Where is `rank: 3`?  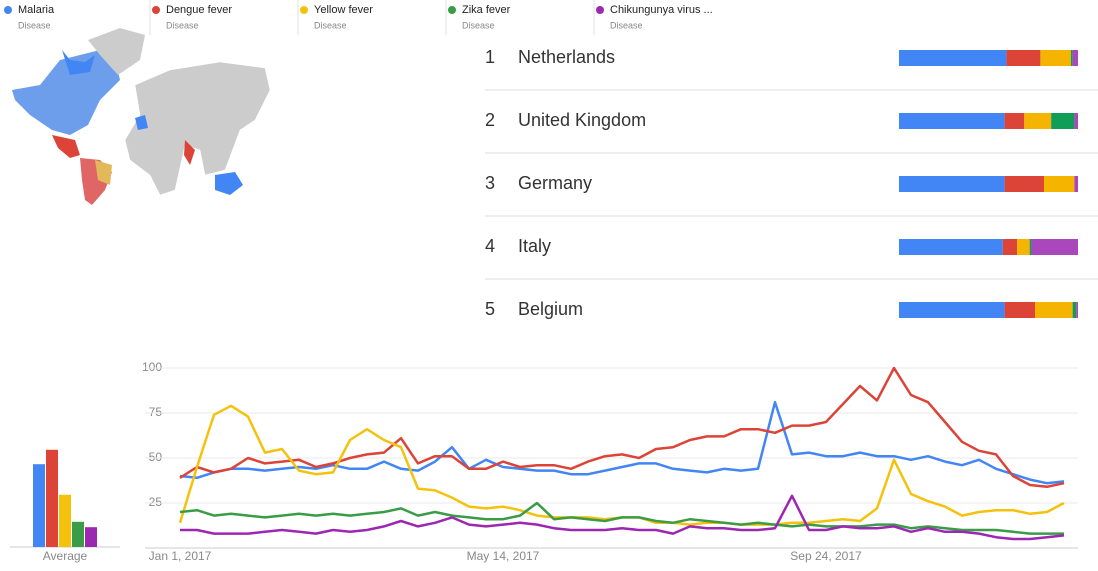
rank: 3 is located at coordinates (490, 183).